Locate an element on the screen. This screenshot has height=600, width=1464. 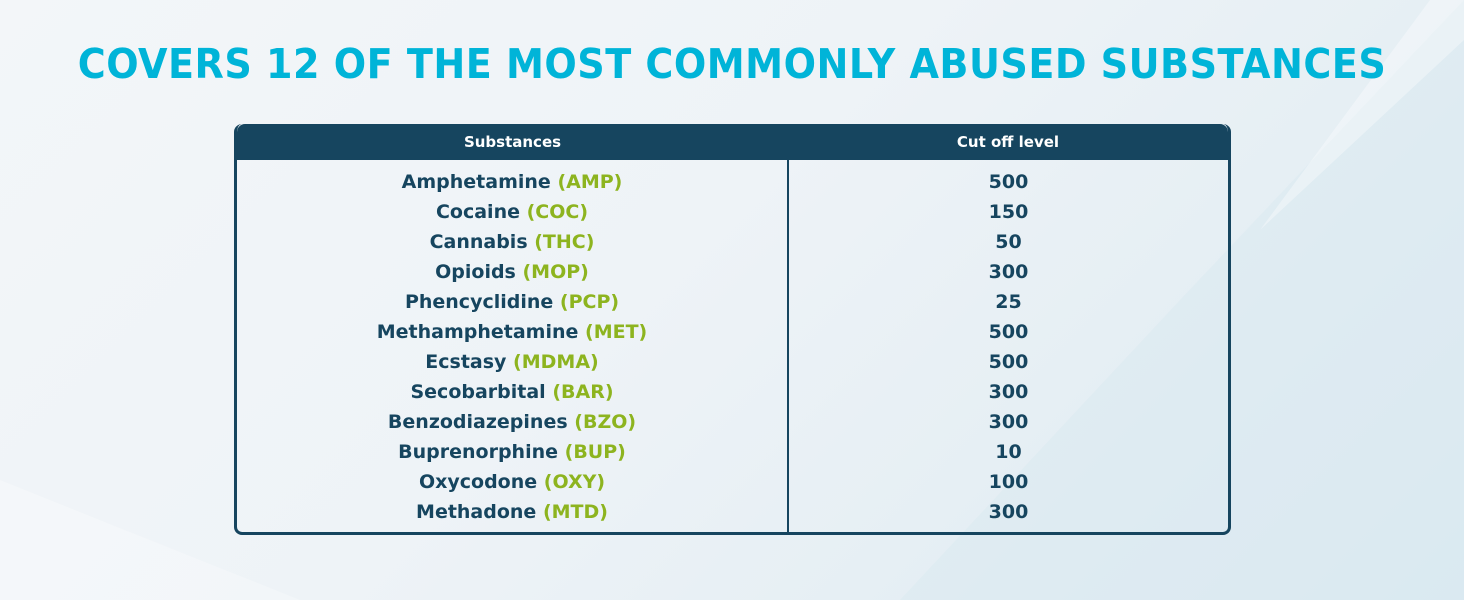
substance-abbr: (THC) is located at coordinates (564, 242).